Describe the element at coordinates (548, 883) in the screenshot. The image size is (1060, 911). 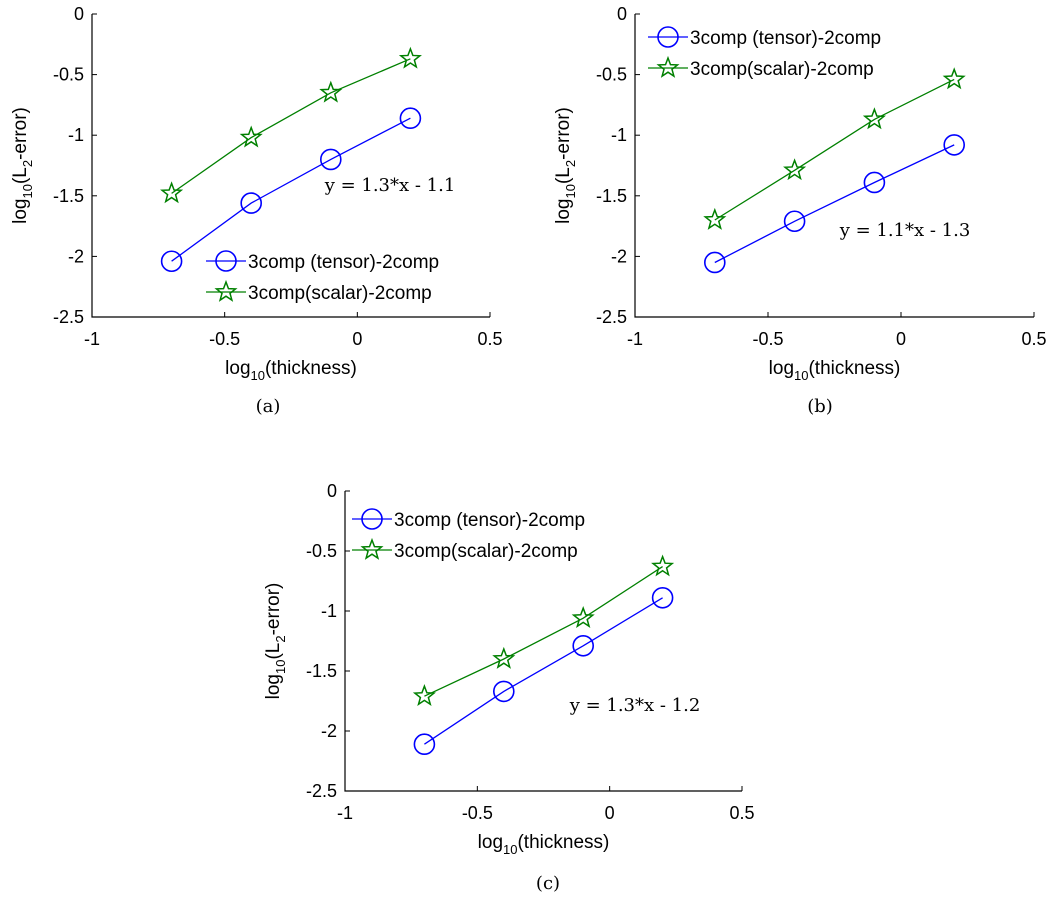
I see `panel-caption: (c)` at that location.